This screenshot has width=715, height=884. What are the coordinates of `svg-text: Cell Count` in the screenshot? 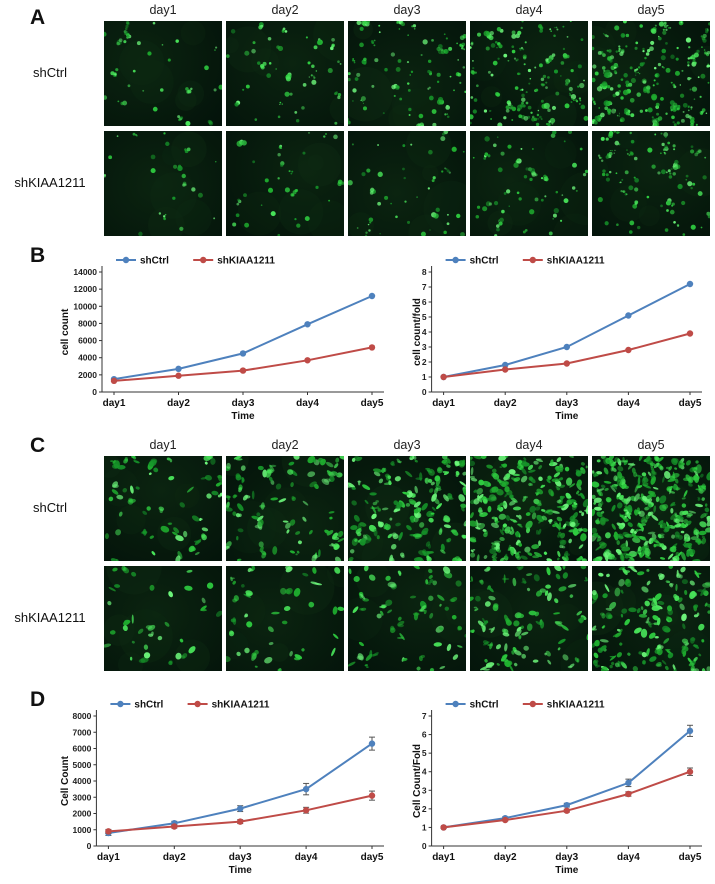 It's located at (65, 780).